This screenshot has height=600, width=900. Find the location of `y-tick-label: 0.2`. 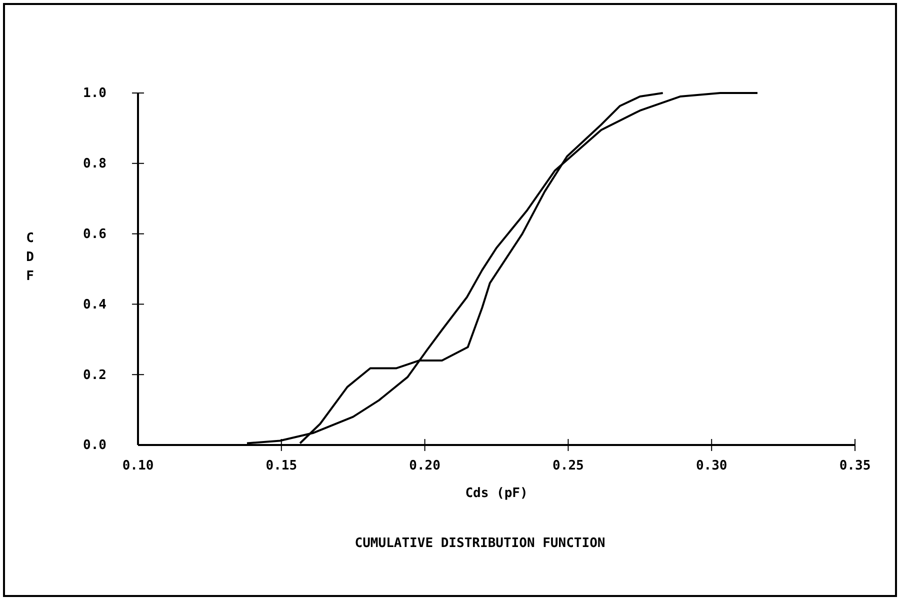

y-tick-label: 0.2 is located at coordinates (94, 375).